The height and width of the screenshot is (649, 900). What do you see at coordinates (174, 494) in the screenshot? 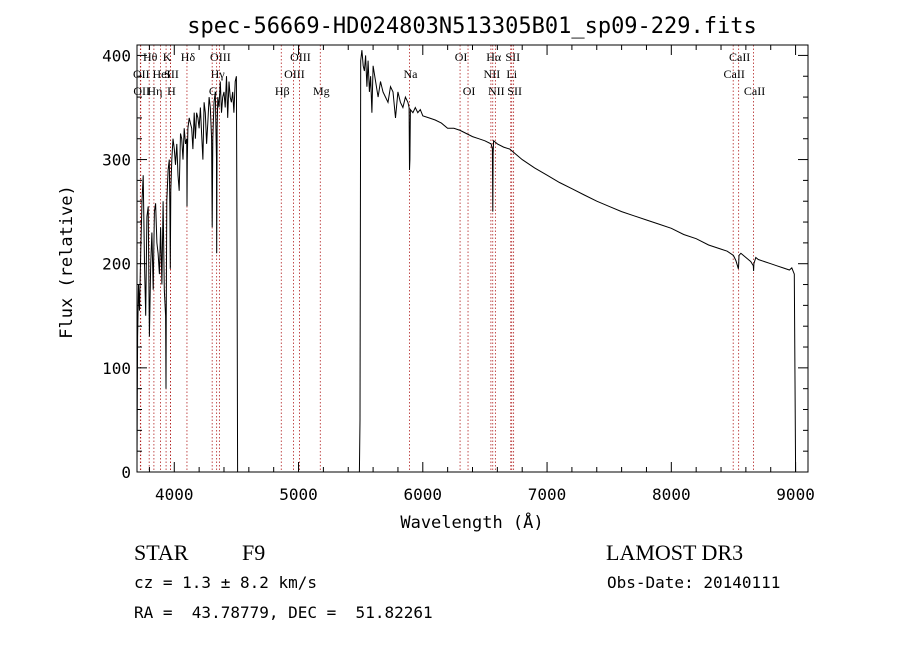
I see `x-tick-label: 4000` at bounding box center [174, 494].